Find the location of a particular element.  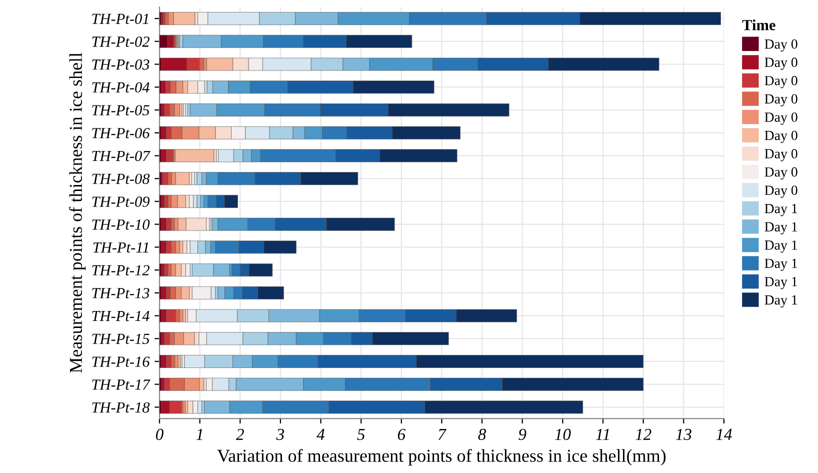

x-tick-label: 4 is located at coordinates (320, 434).